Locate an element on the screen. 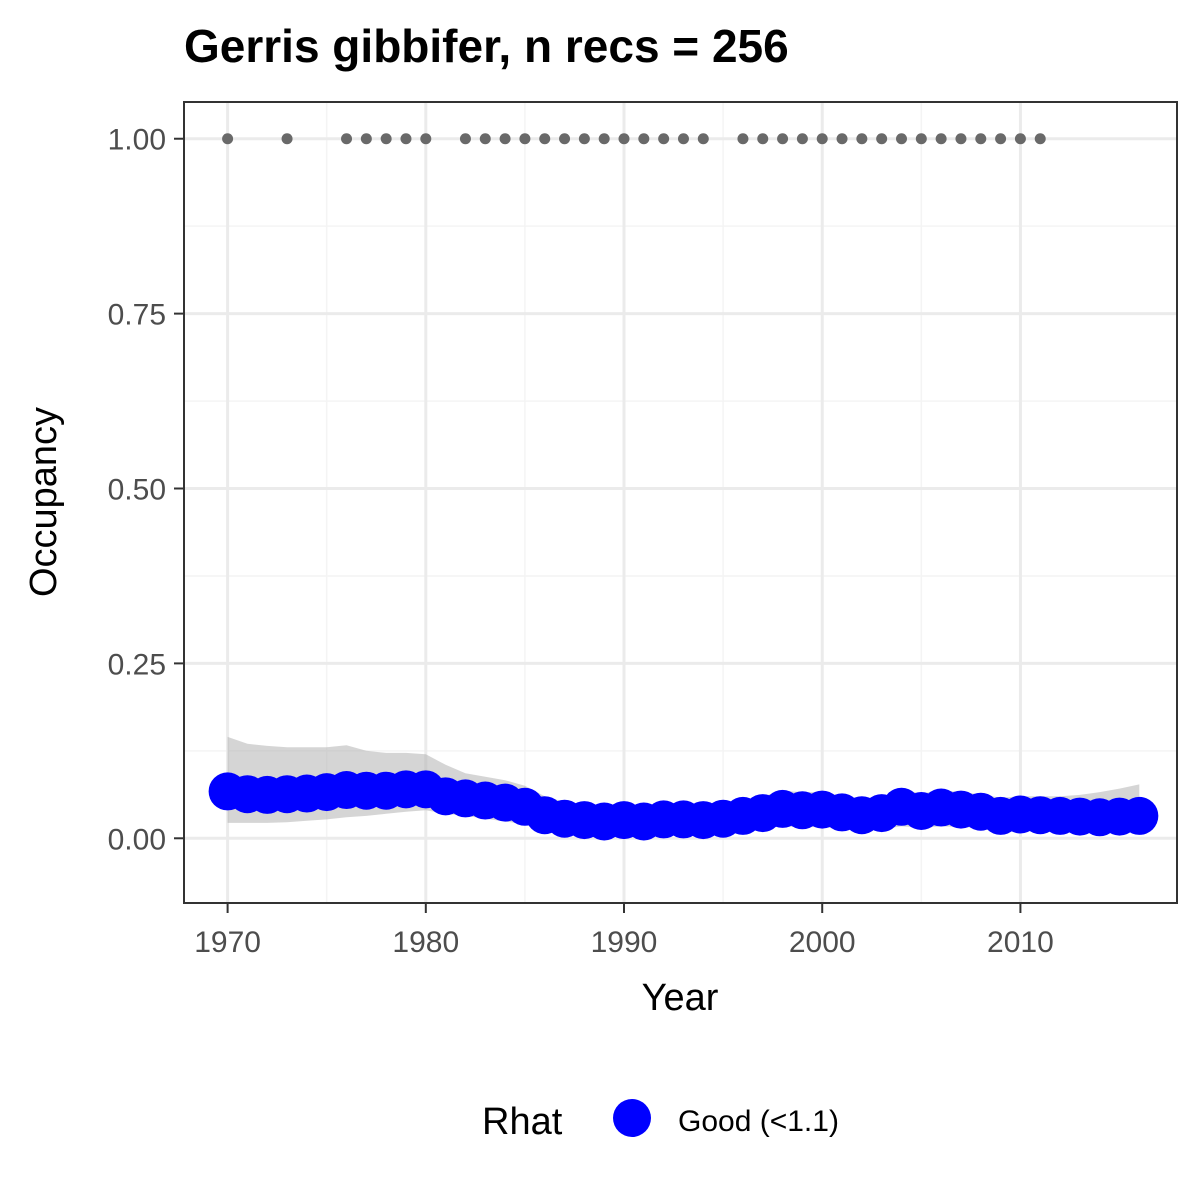  legend-label-good: Good (<1.1) is located at coordinates (758, 1121).